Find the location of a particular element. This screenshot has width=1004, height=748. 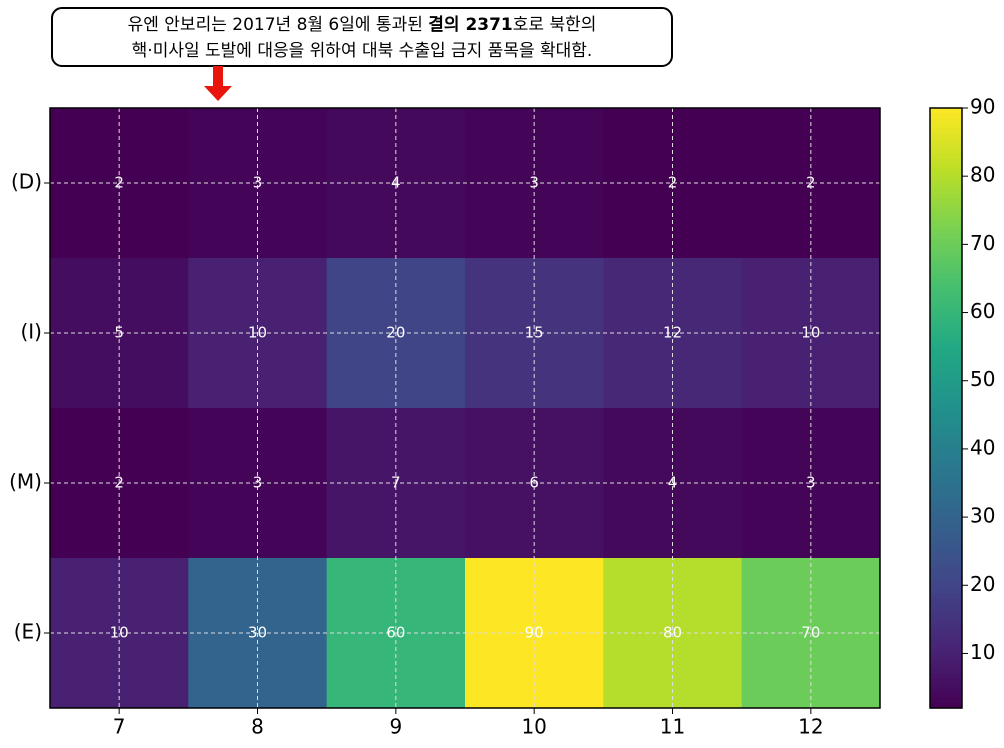

colorbar-frame is located at coordinates (946, 408).